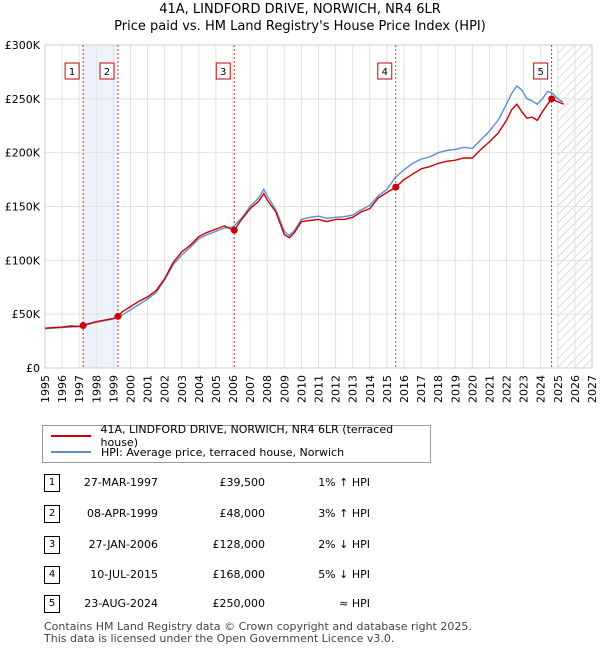 Image resolution: width=600 pixels, height=650 pixels. Describe the element at coordinates (344, 544) in the screenshot. I see `transaction-hpi: 2% ↓ HPI` at that location.